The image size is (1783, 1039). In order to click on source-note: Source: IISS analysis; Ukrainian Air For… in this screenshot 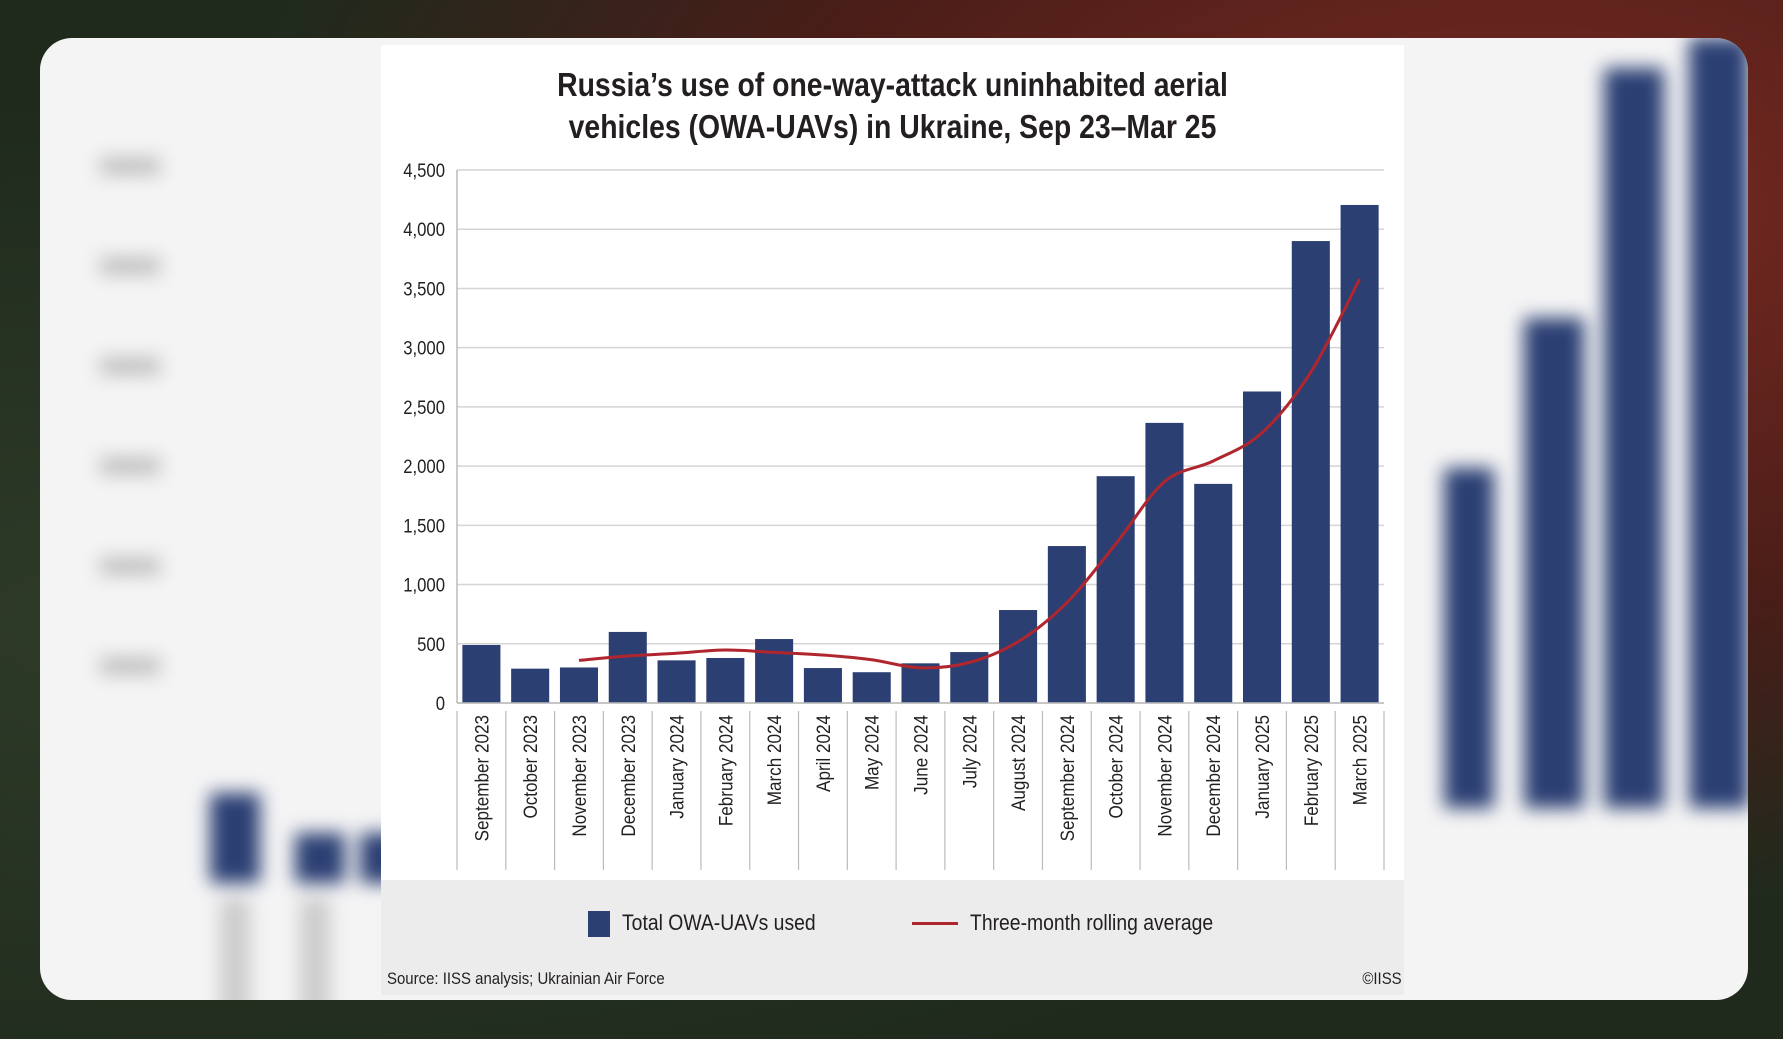, I will do `click(526, 978)`.